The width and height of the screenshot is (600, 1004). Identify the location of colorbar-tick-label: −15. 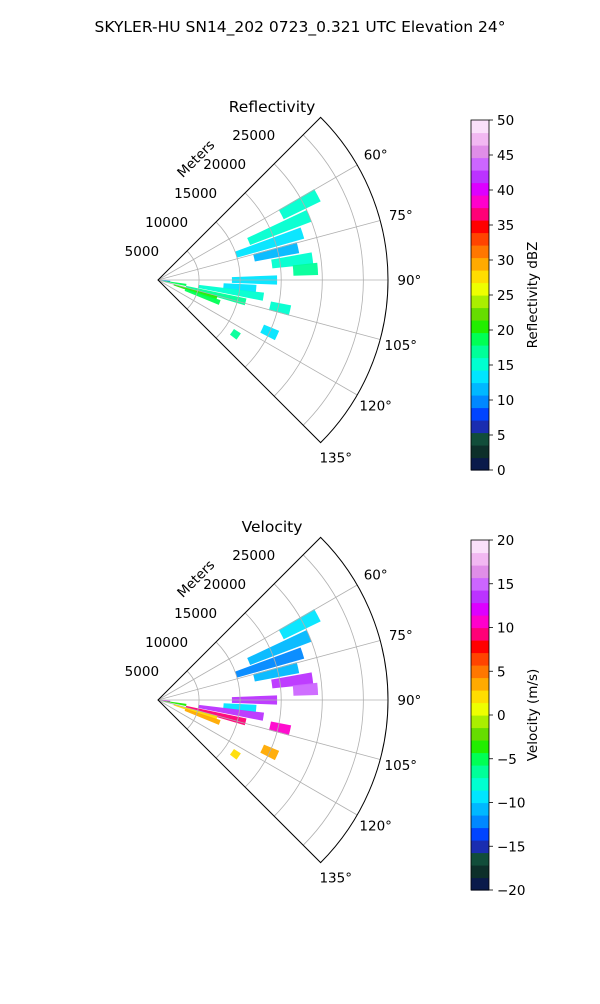
(511, 847).